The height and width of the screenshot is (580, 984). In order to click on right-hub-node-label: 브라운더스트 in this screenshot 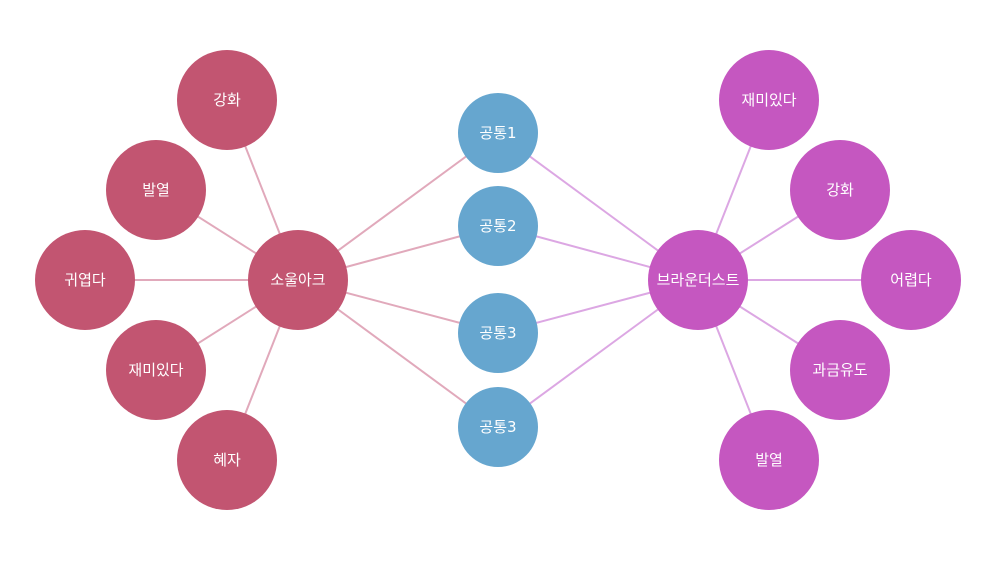, I will do `click(698, 280)`.